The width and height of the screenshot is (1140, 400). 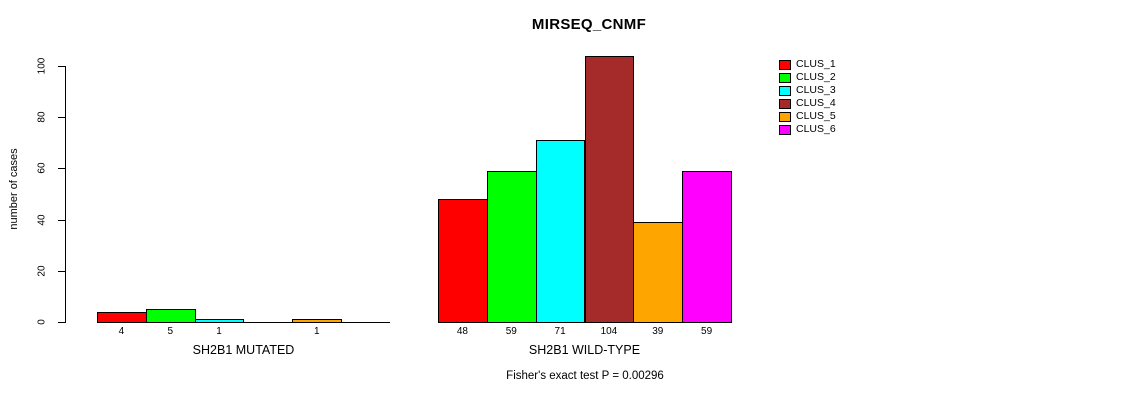 I want to click on bar-value-label: 104, so click(x=609, y=331).